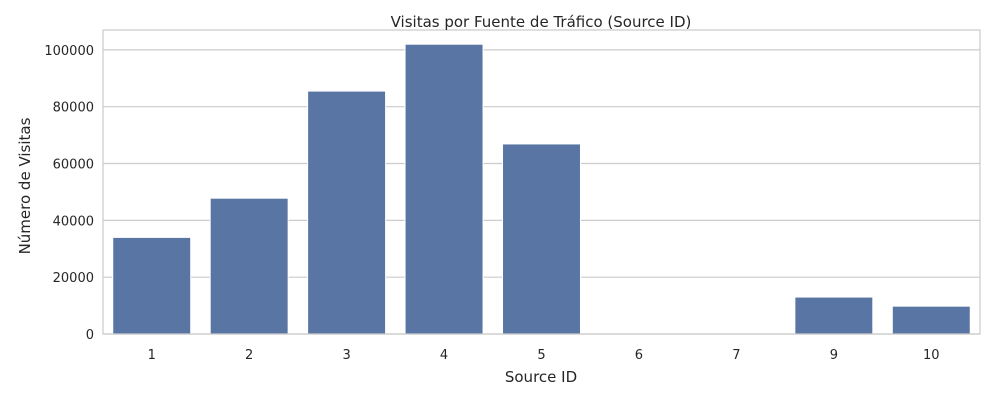 The height and width of the screenshot is (404, 1000). What do you see at coordinates (73, 165) in the screenshot?
I see `y-tick-label: 60000` at bounding box center [73, 165].